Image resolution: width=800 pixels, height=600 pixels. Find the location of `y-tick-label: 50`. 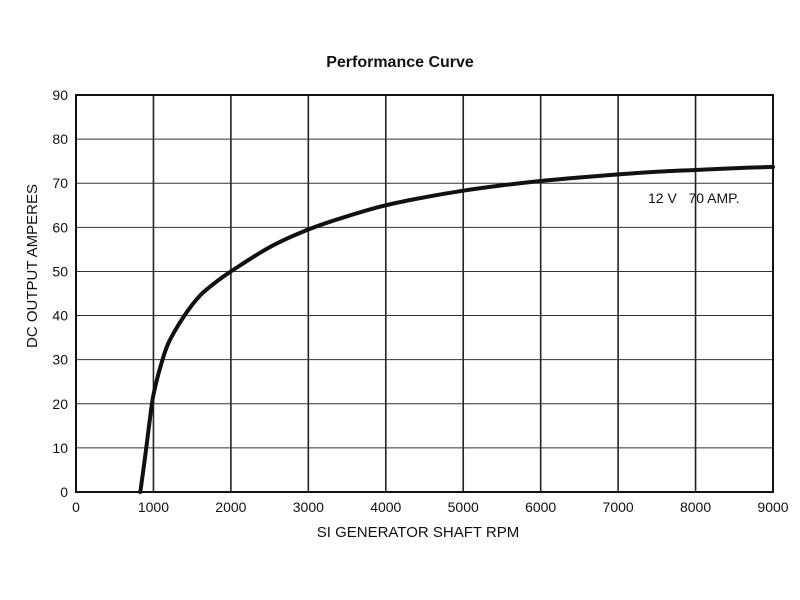

y-tick-label: 50 is located at coordinates (60, 271).